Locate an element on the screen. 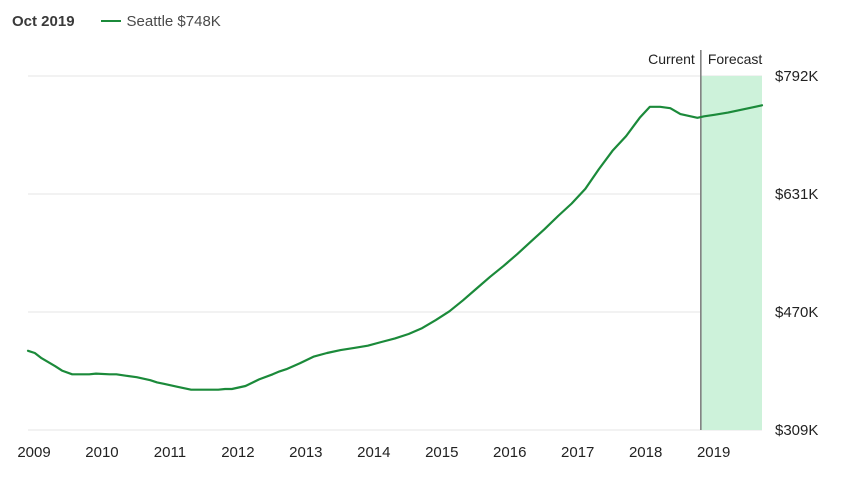 This screenshot has height=484, width=842. y-tick-label: $309K is located at coordinates (796, 430).